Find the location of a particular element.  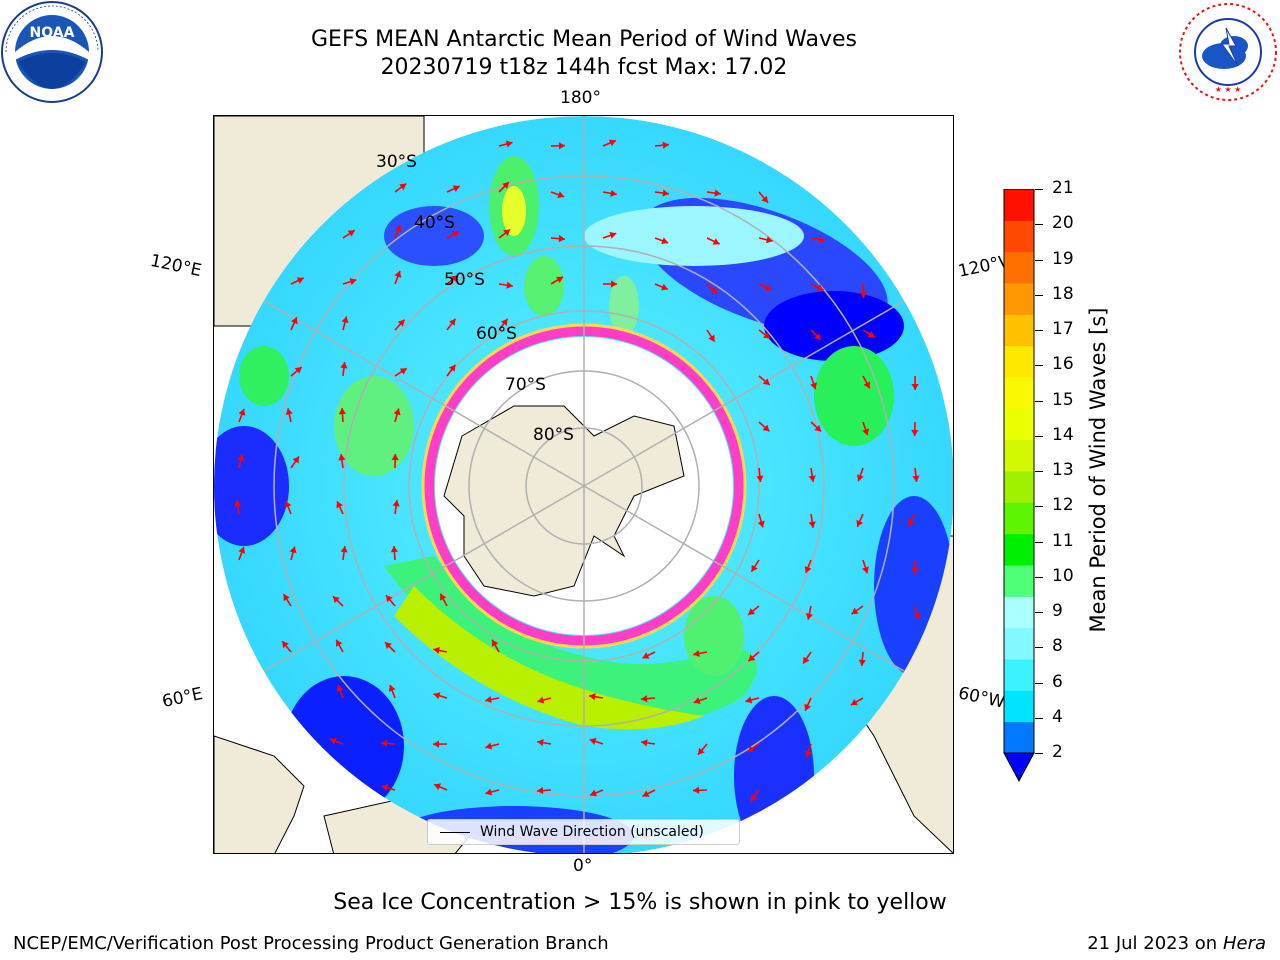

lon-label-60w: 60°W is located at coordinates (981, 698).